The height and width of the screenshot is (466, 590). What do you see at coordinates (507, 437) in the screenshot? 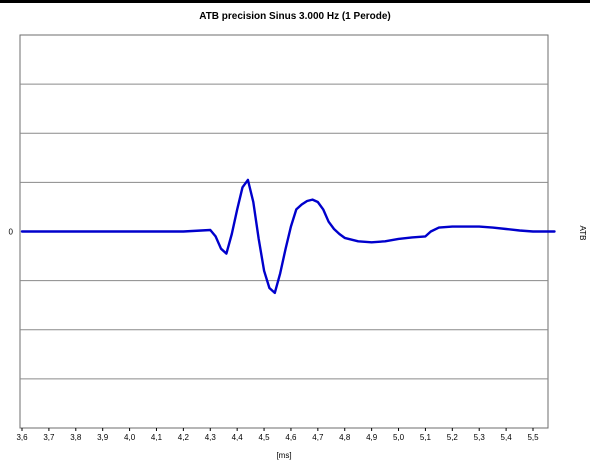
I see `x-tick-label: 5,4` at bounding box center [507, 437].